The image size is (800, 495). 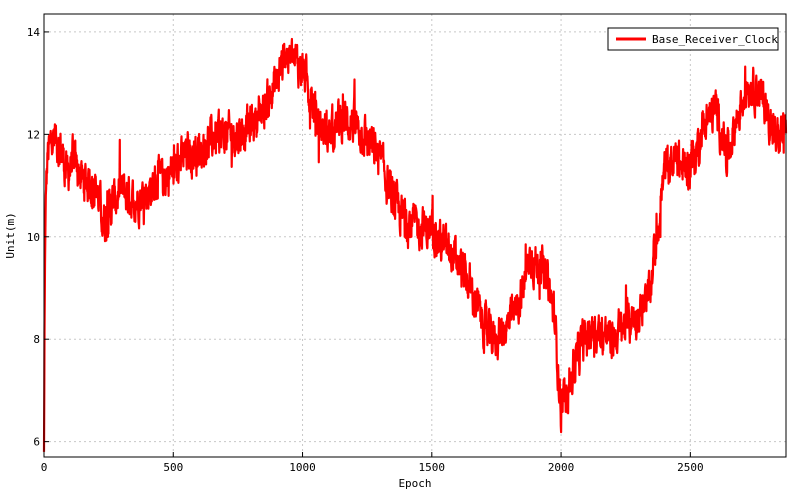 I want to click on y-tick-label: 10, so click(x=33, y=237).